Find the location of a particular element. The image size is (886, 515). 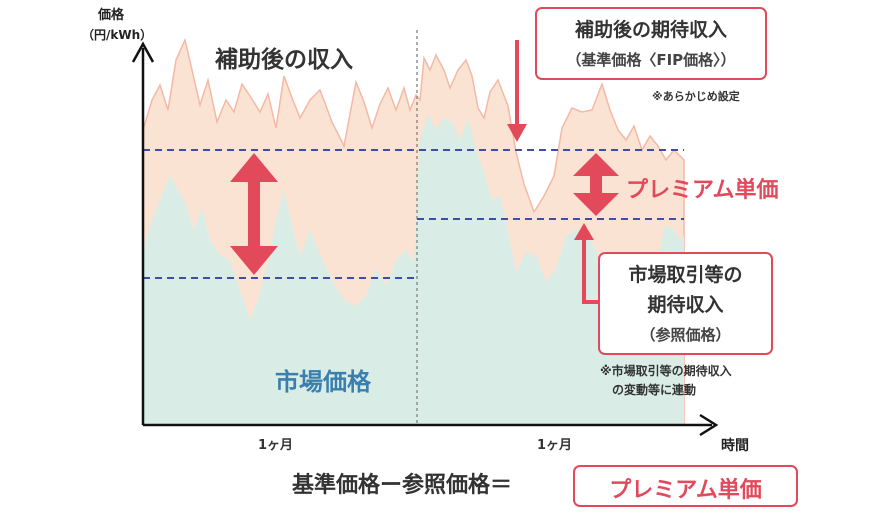

linked-note-line1: ※市場取引等の期待収入 is located at coordinates (666, 371).